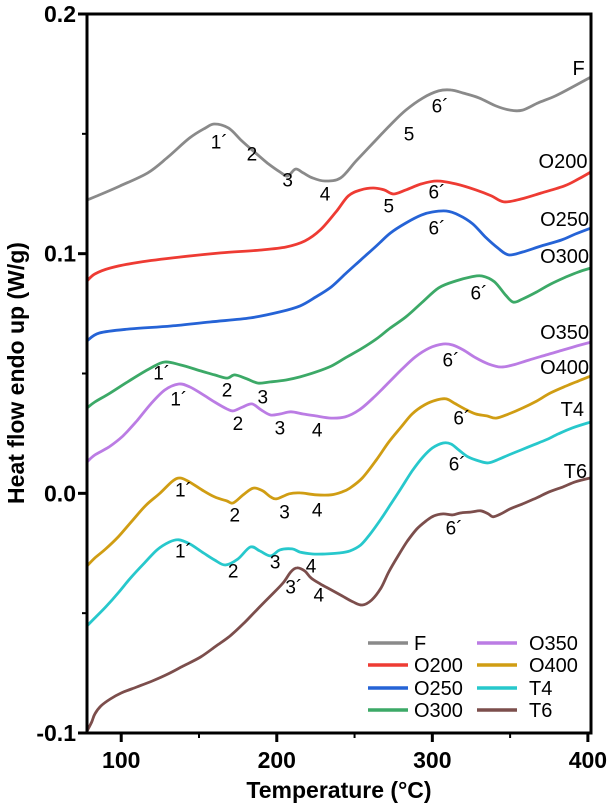 The image size is (611, 808). I want to click on peak-label-O400: 1´, so click(183, 491).